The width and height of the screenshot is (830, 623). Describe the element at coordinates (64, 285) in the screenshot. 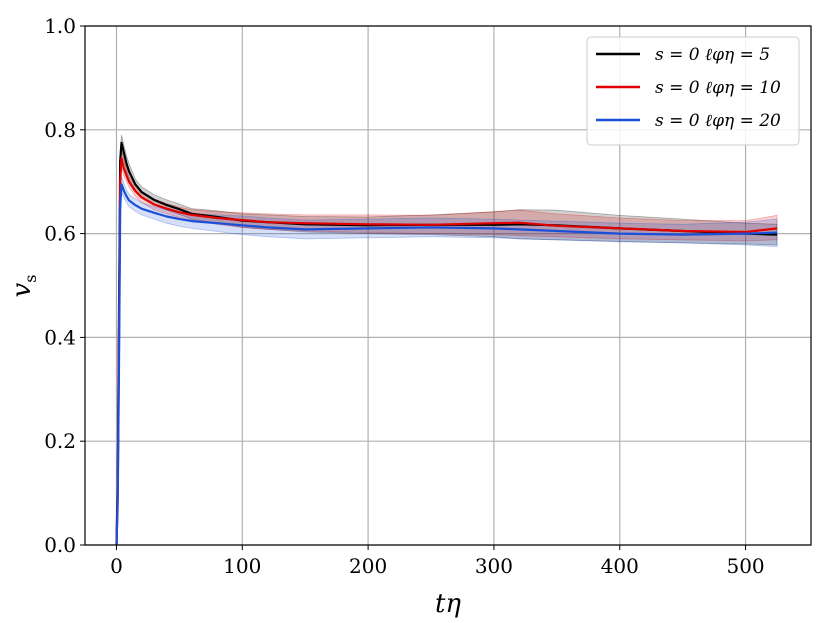

I see `y-ticks: 0.0 0.2 0.4 0.6 0.8 1.0` at that location.